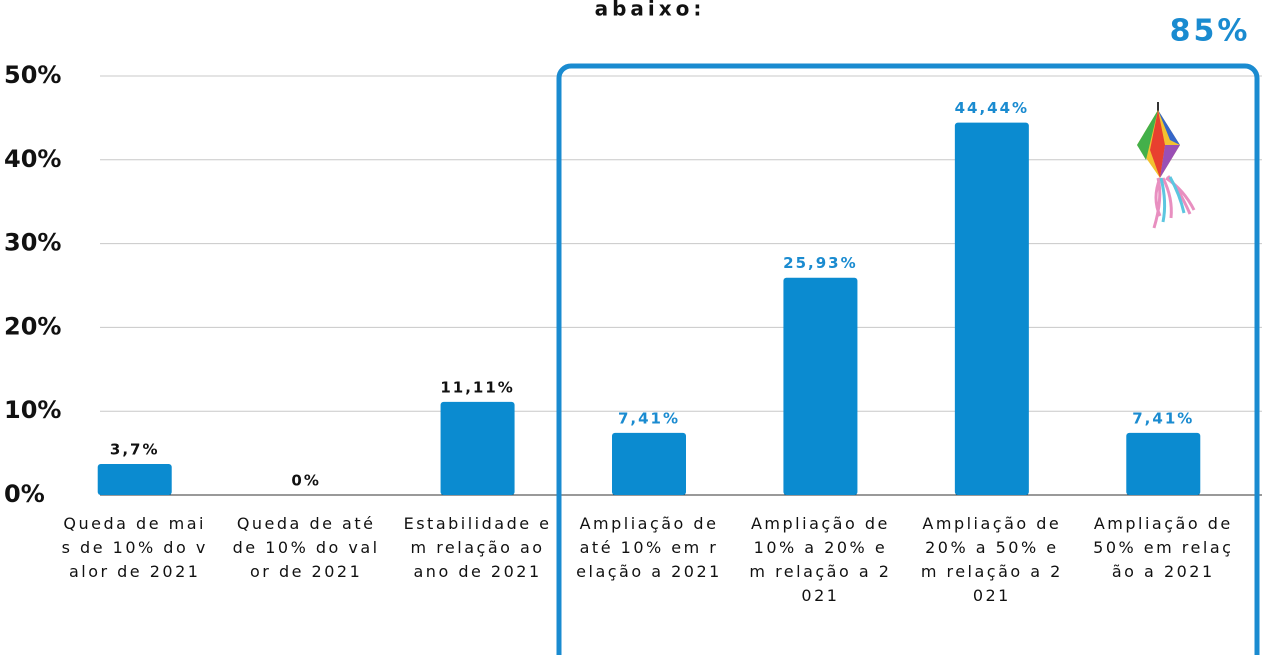 Image resolution: width=1262 pixels, height=655 pixels. I want to click on y-tick-label: 40%, so click(32, 159).